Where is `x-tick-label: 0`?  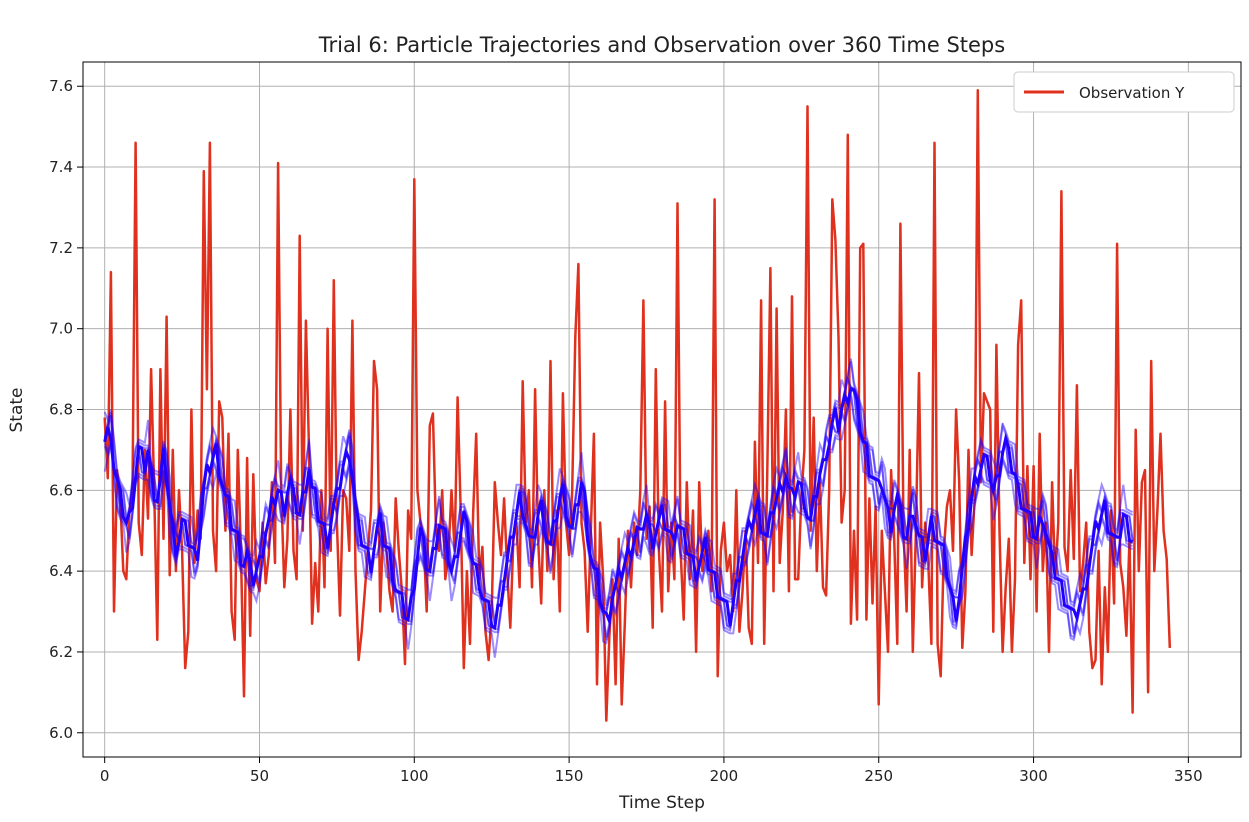 x-tick-label: 0 is located at coordinates (105, 776).